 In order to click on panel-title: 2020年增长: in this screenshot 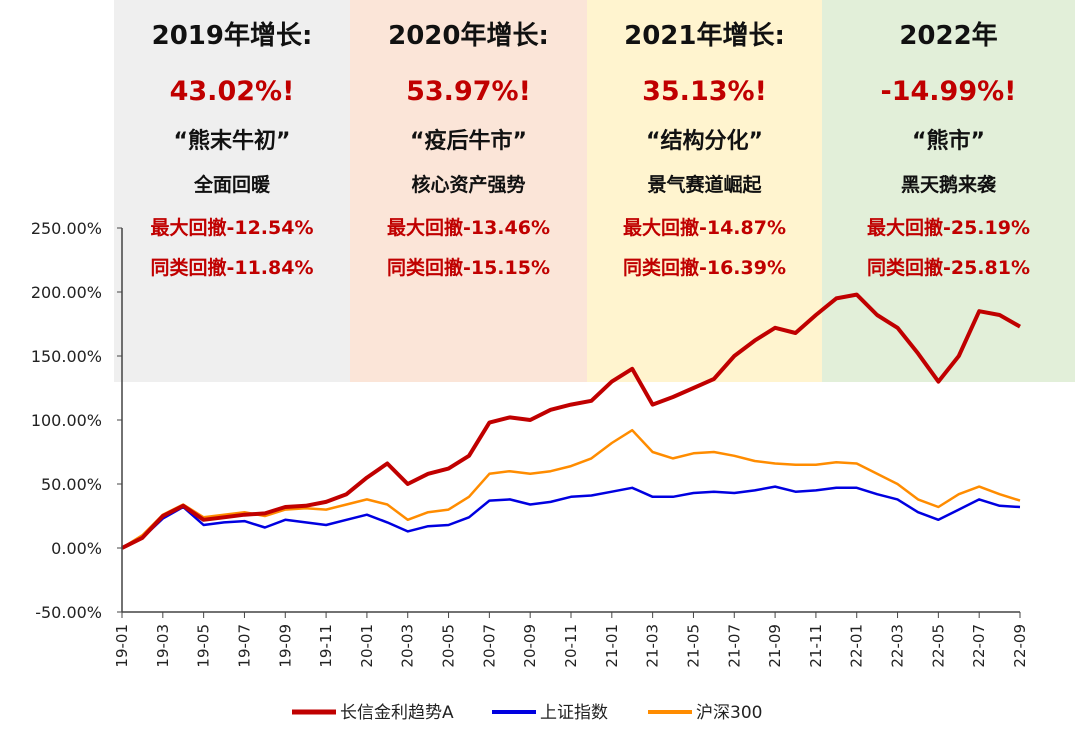, I will do `click(468, 35)`.